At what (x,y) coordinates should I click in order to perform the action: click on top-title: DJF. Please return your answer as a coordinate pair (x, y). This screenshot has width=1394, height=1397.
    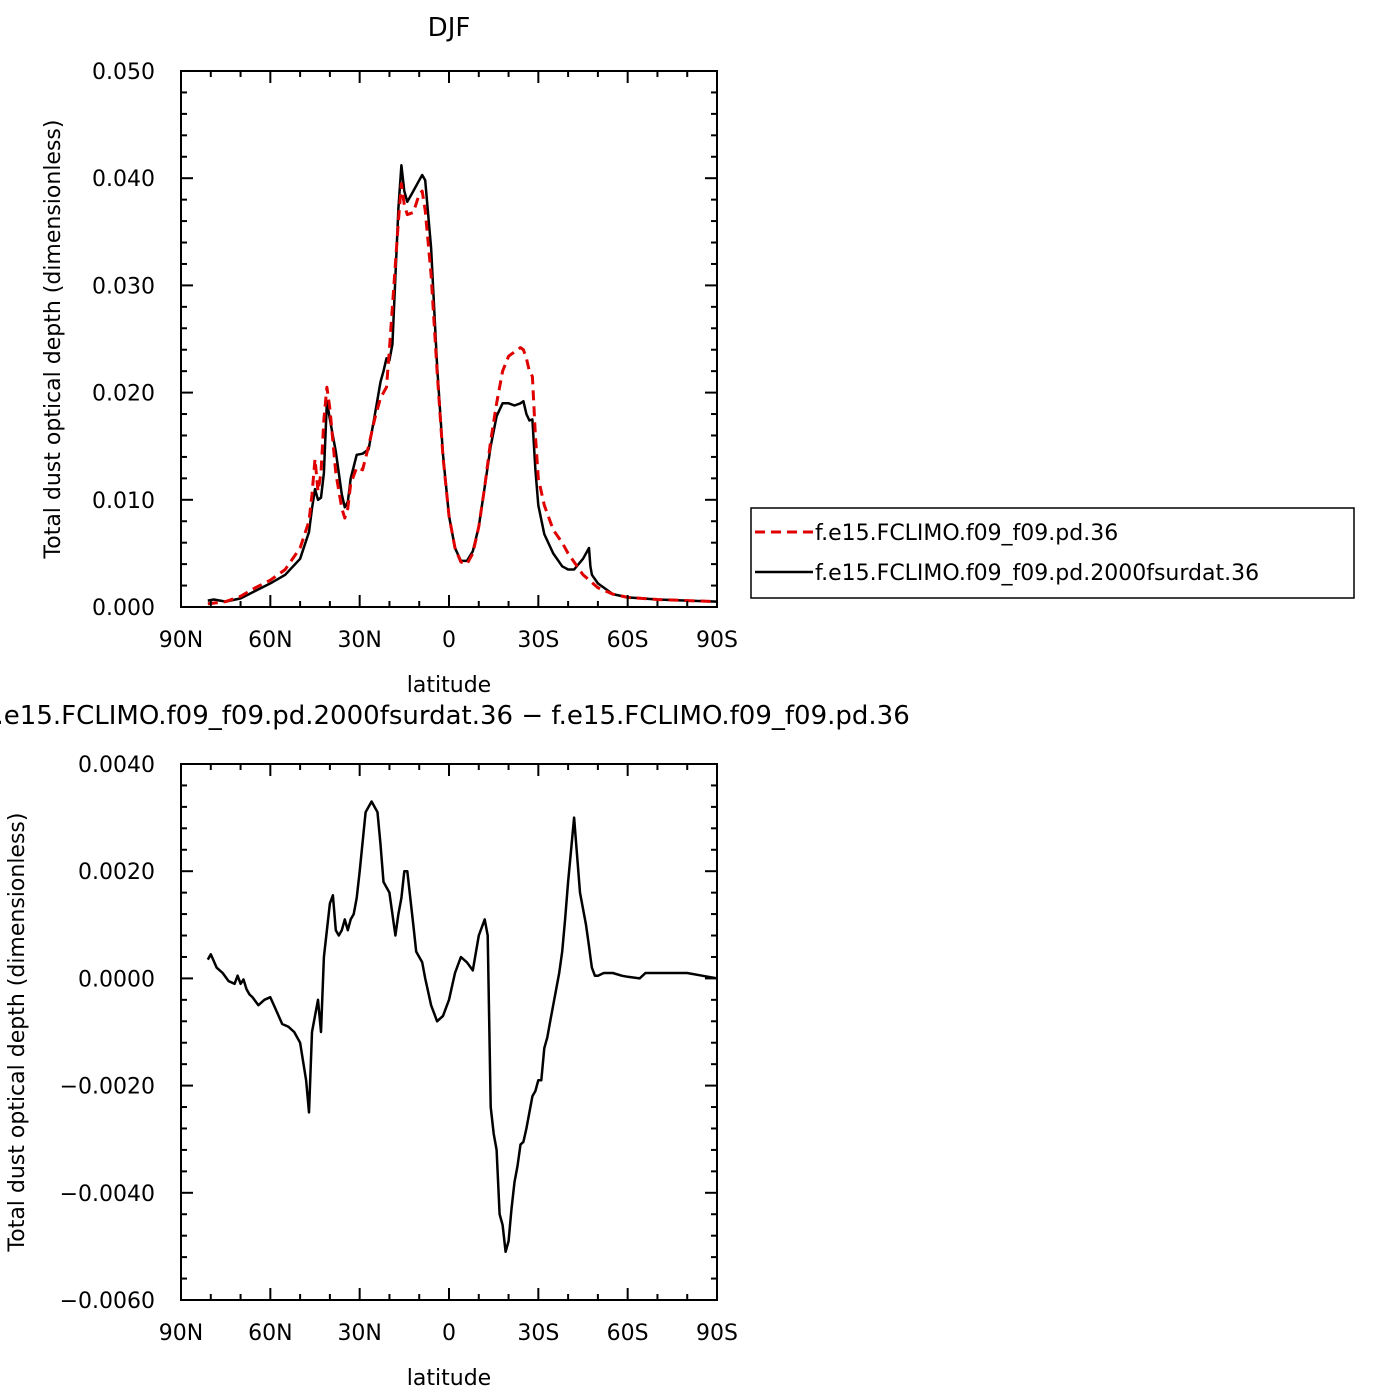
    Looking at the image, I should click on (449, 28).